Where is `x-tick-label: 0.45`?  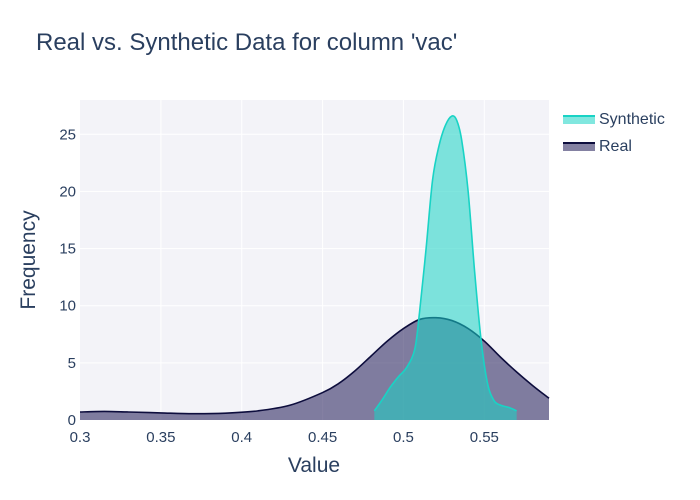
x-tick-label: 0.45 is located at coordinates (322, 437).